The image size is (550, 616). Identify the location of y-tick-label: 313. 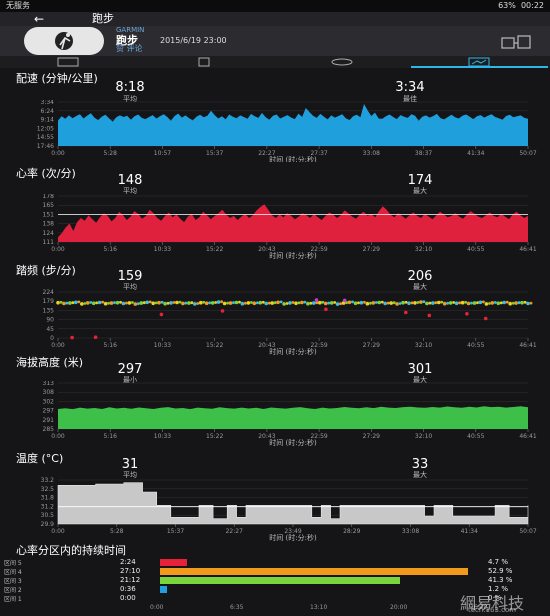
(49, 384).